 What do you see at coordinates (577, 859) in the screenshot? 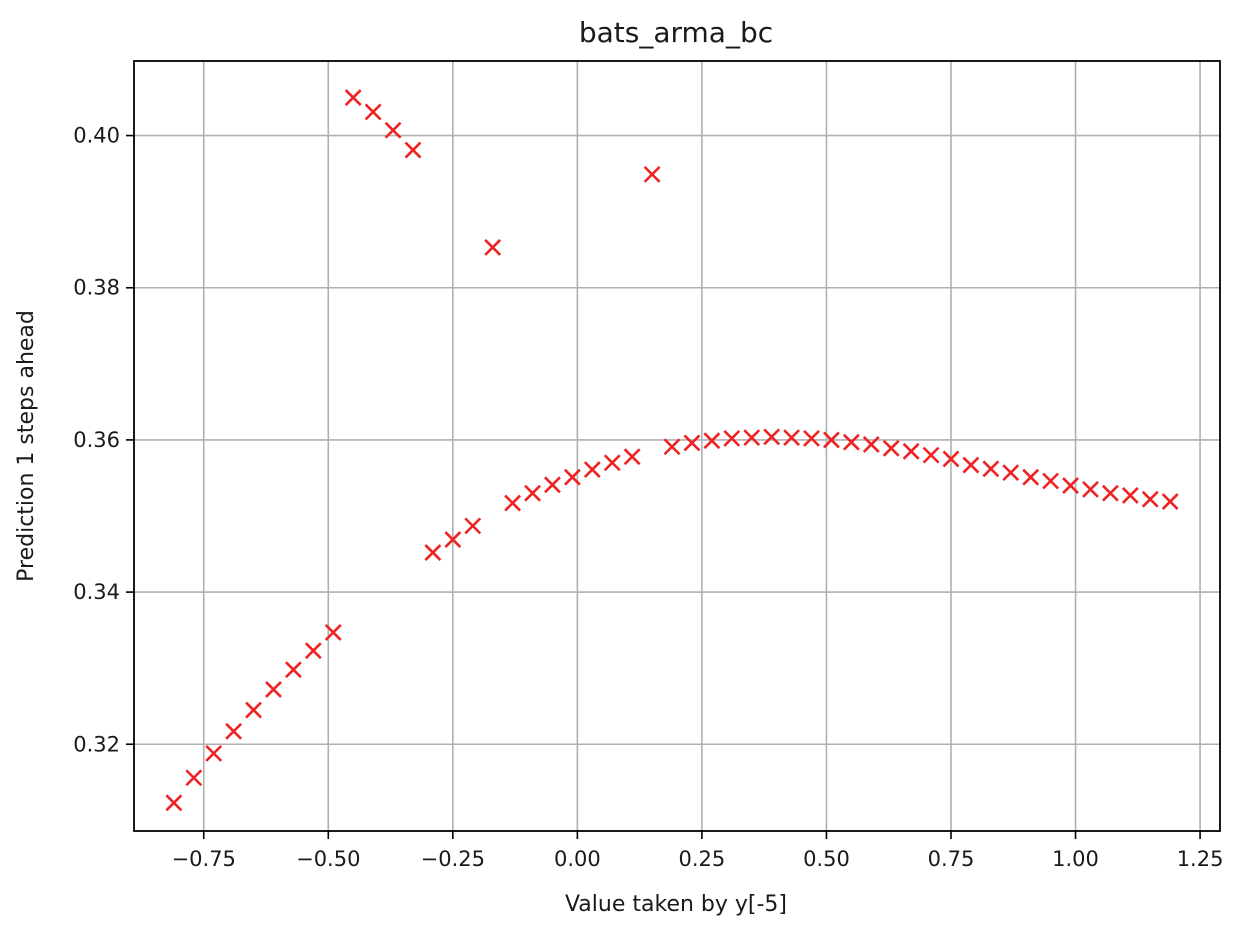
I see `x-tick-label: 0.00` at bounding box center [577, 859].